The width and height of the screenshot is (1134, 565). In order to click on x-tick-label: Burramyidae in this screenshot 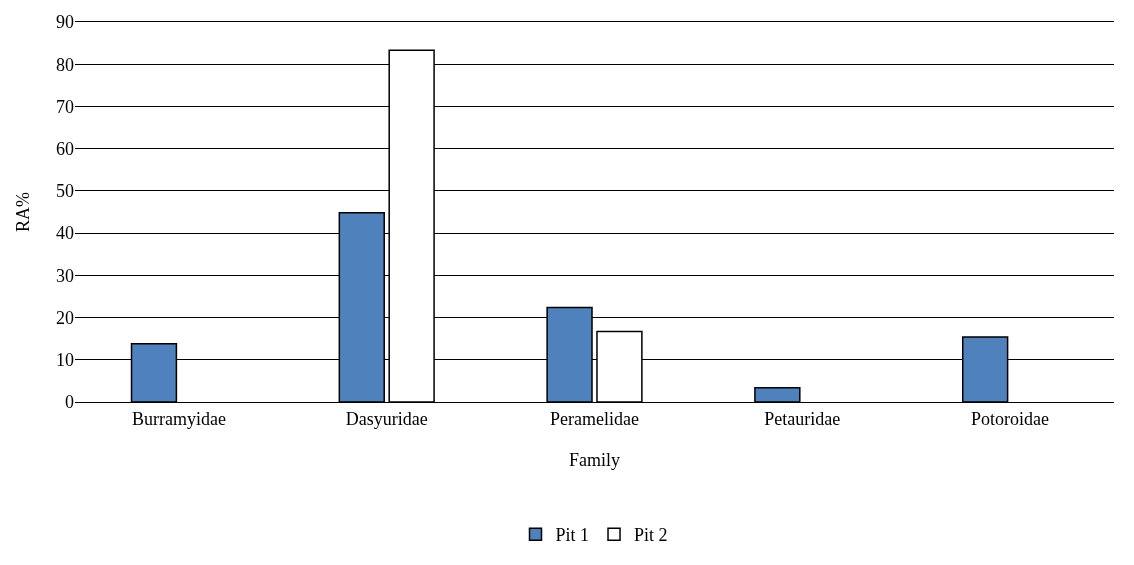, I will do `click(178, 418)`.